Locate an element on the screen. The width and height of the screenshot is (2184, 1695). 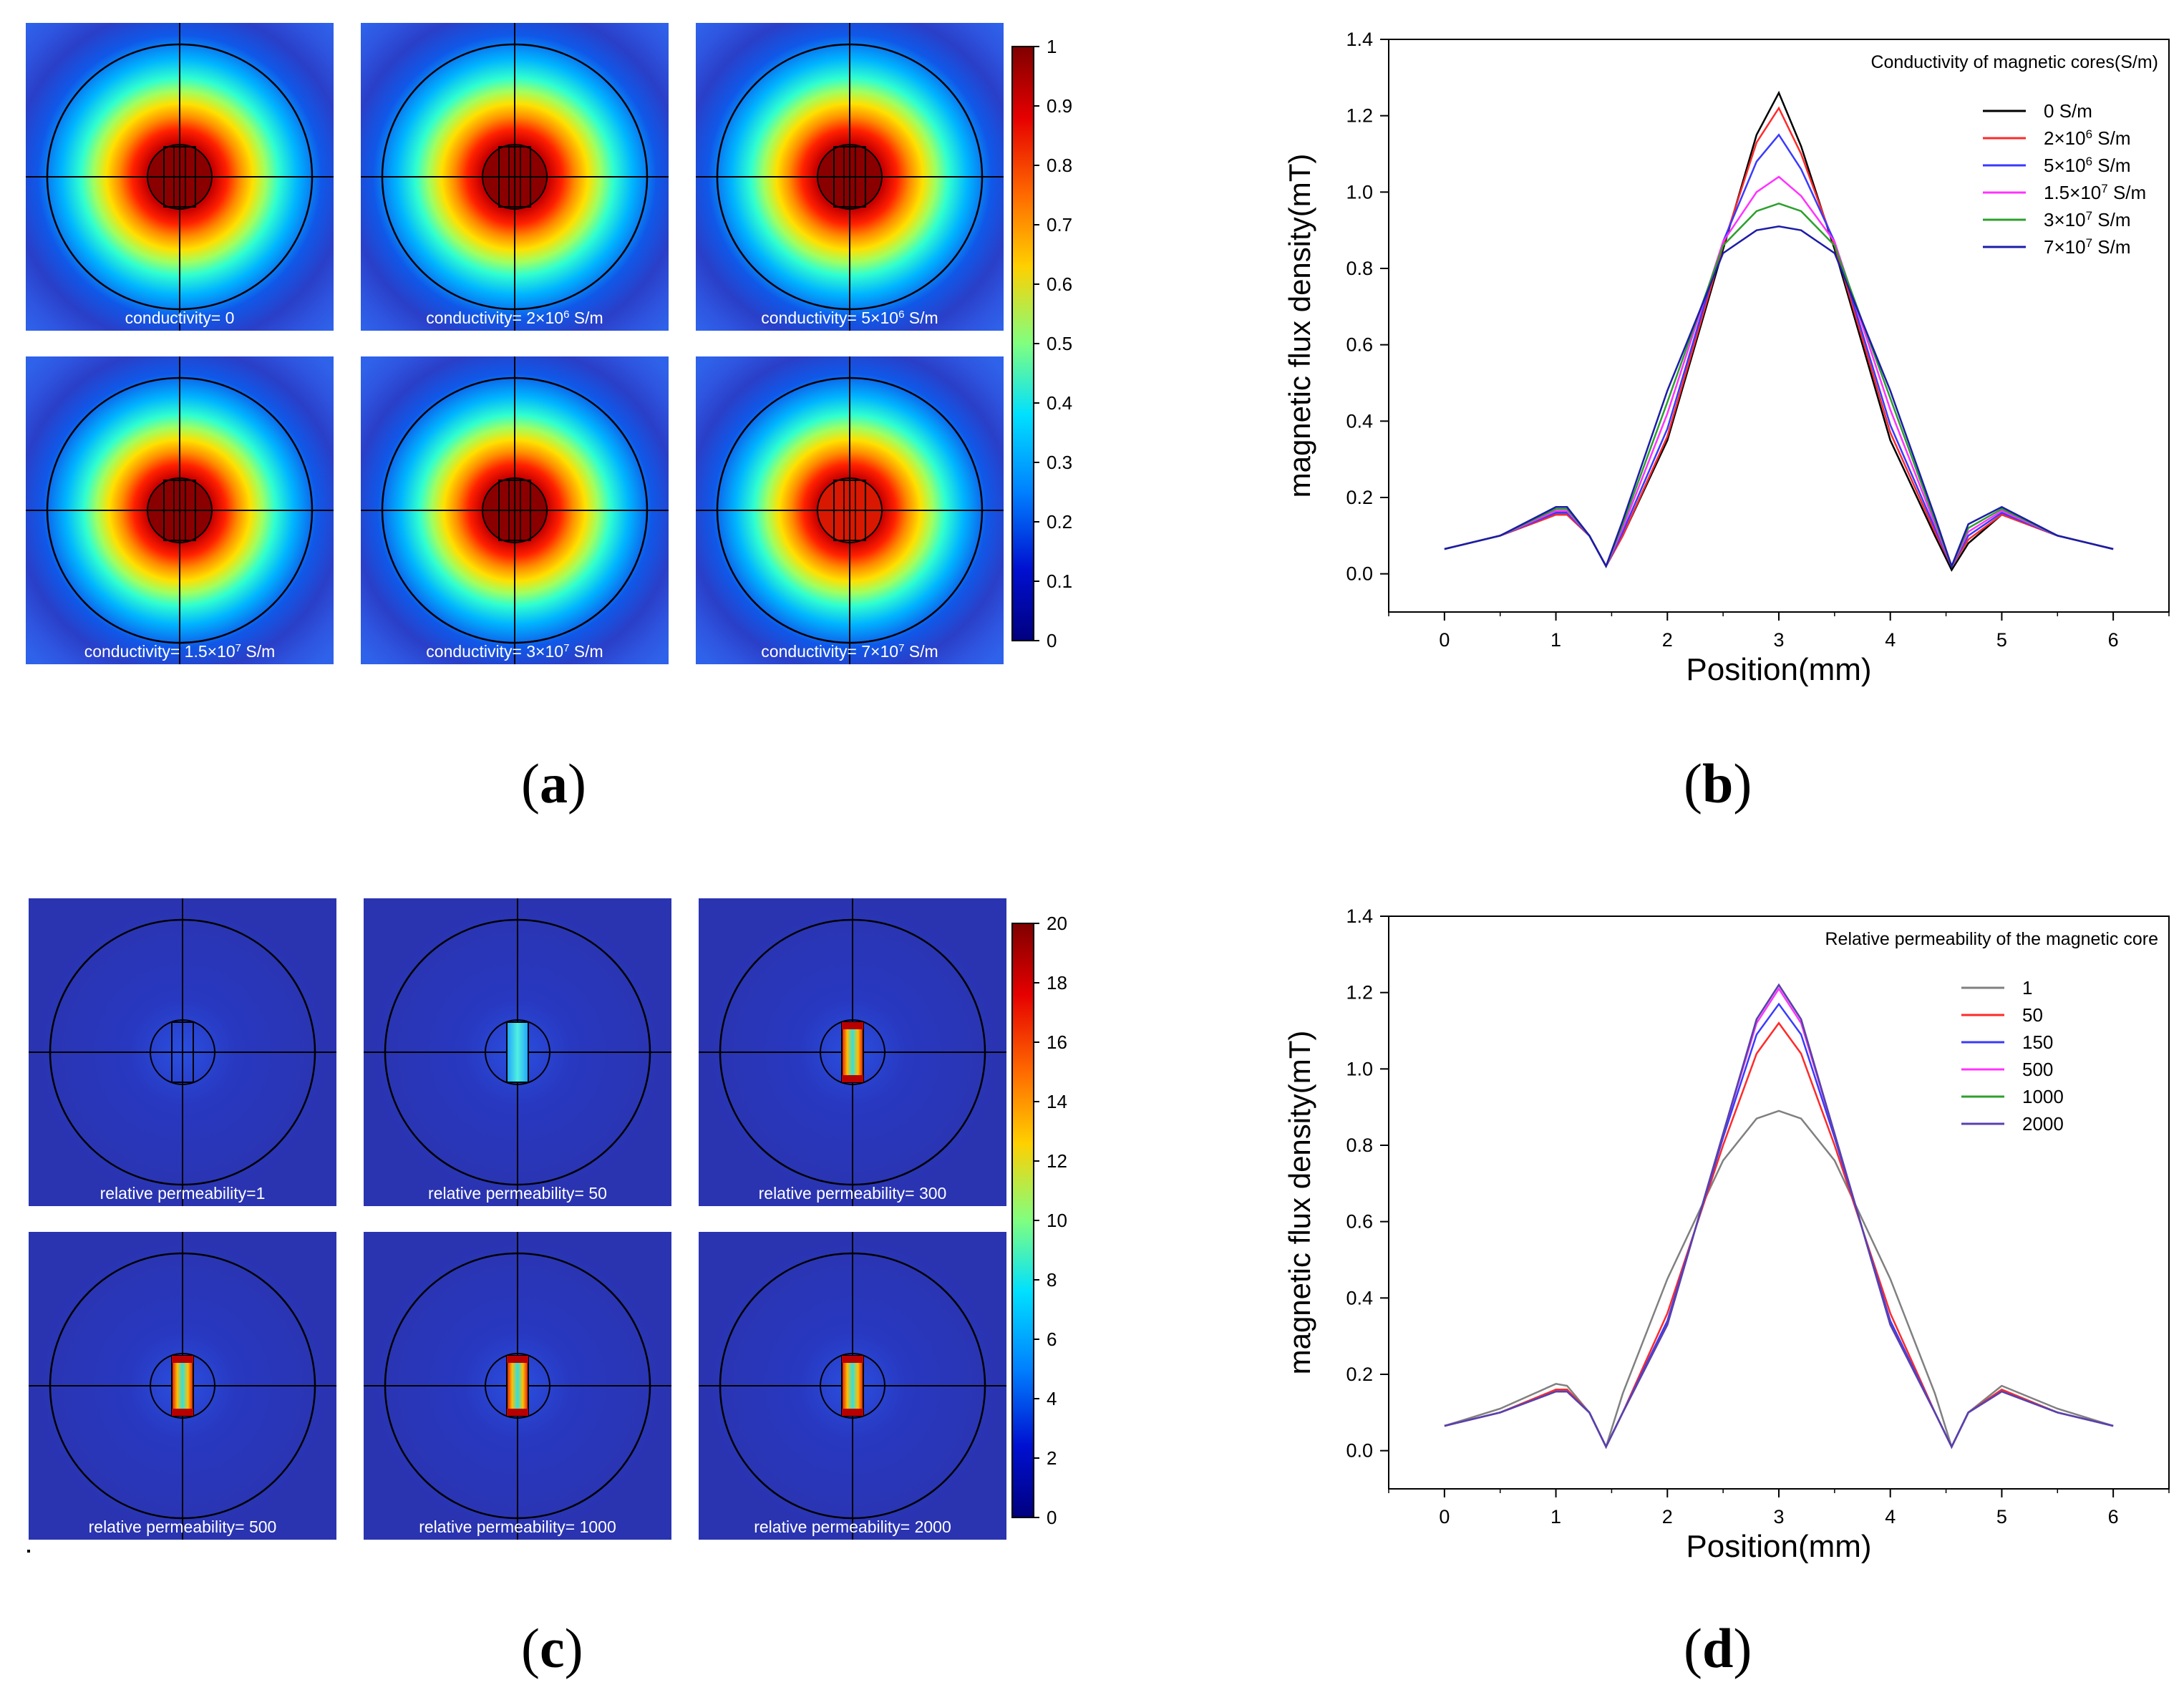
legend-entry: 2×106 S/m is located at coordinates (2087, 139).